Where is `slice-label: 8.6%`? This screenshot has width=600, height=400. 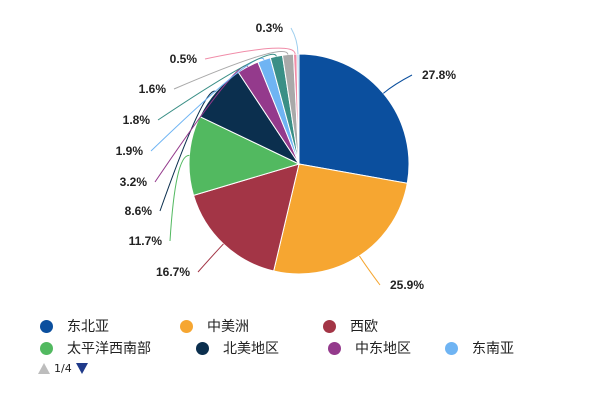
slice-label: 8.6% is located at coordinates (139, 211).